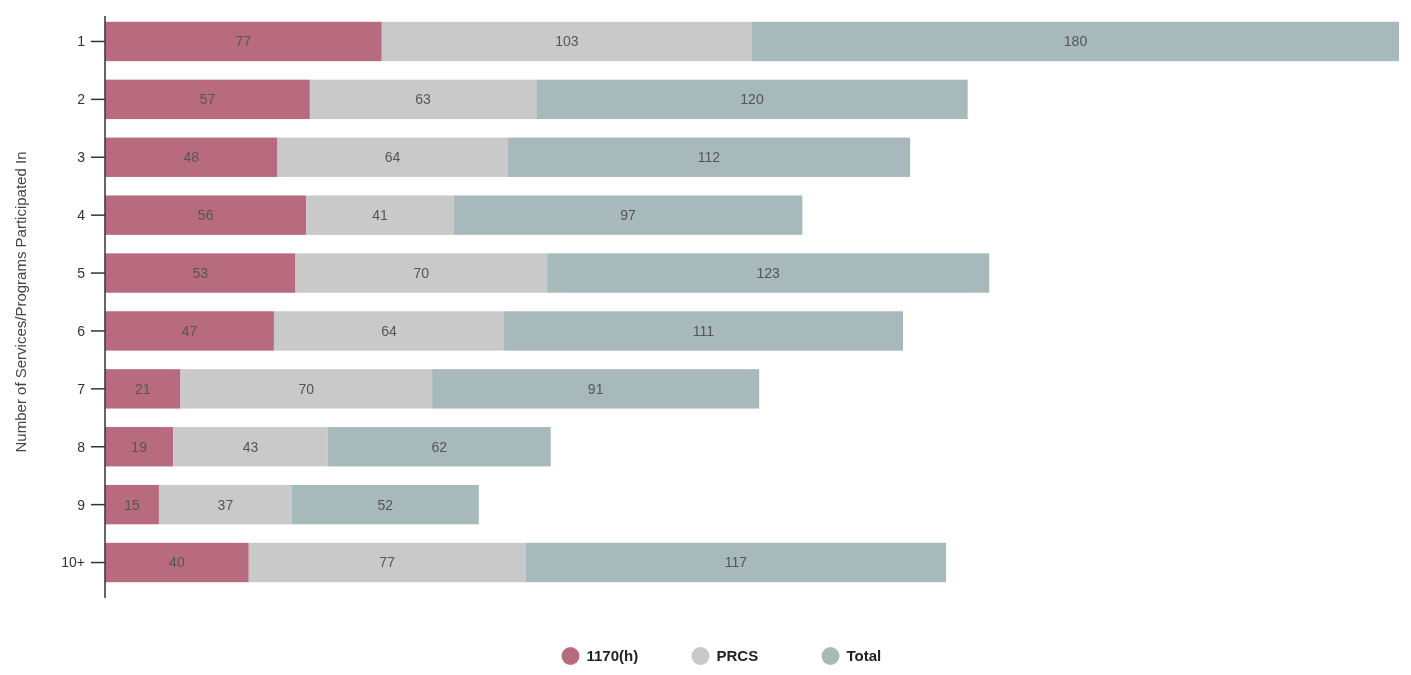 The image size is (1411, 675). I want to click on data-label: 57, so click(207, 99).